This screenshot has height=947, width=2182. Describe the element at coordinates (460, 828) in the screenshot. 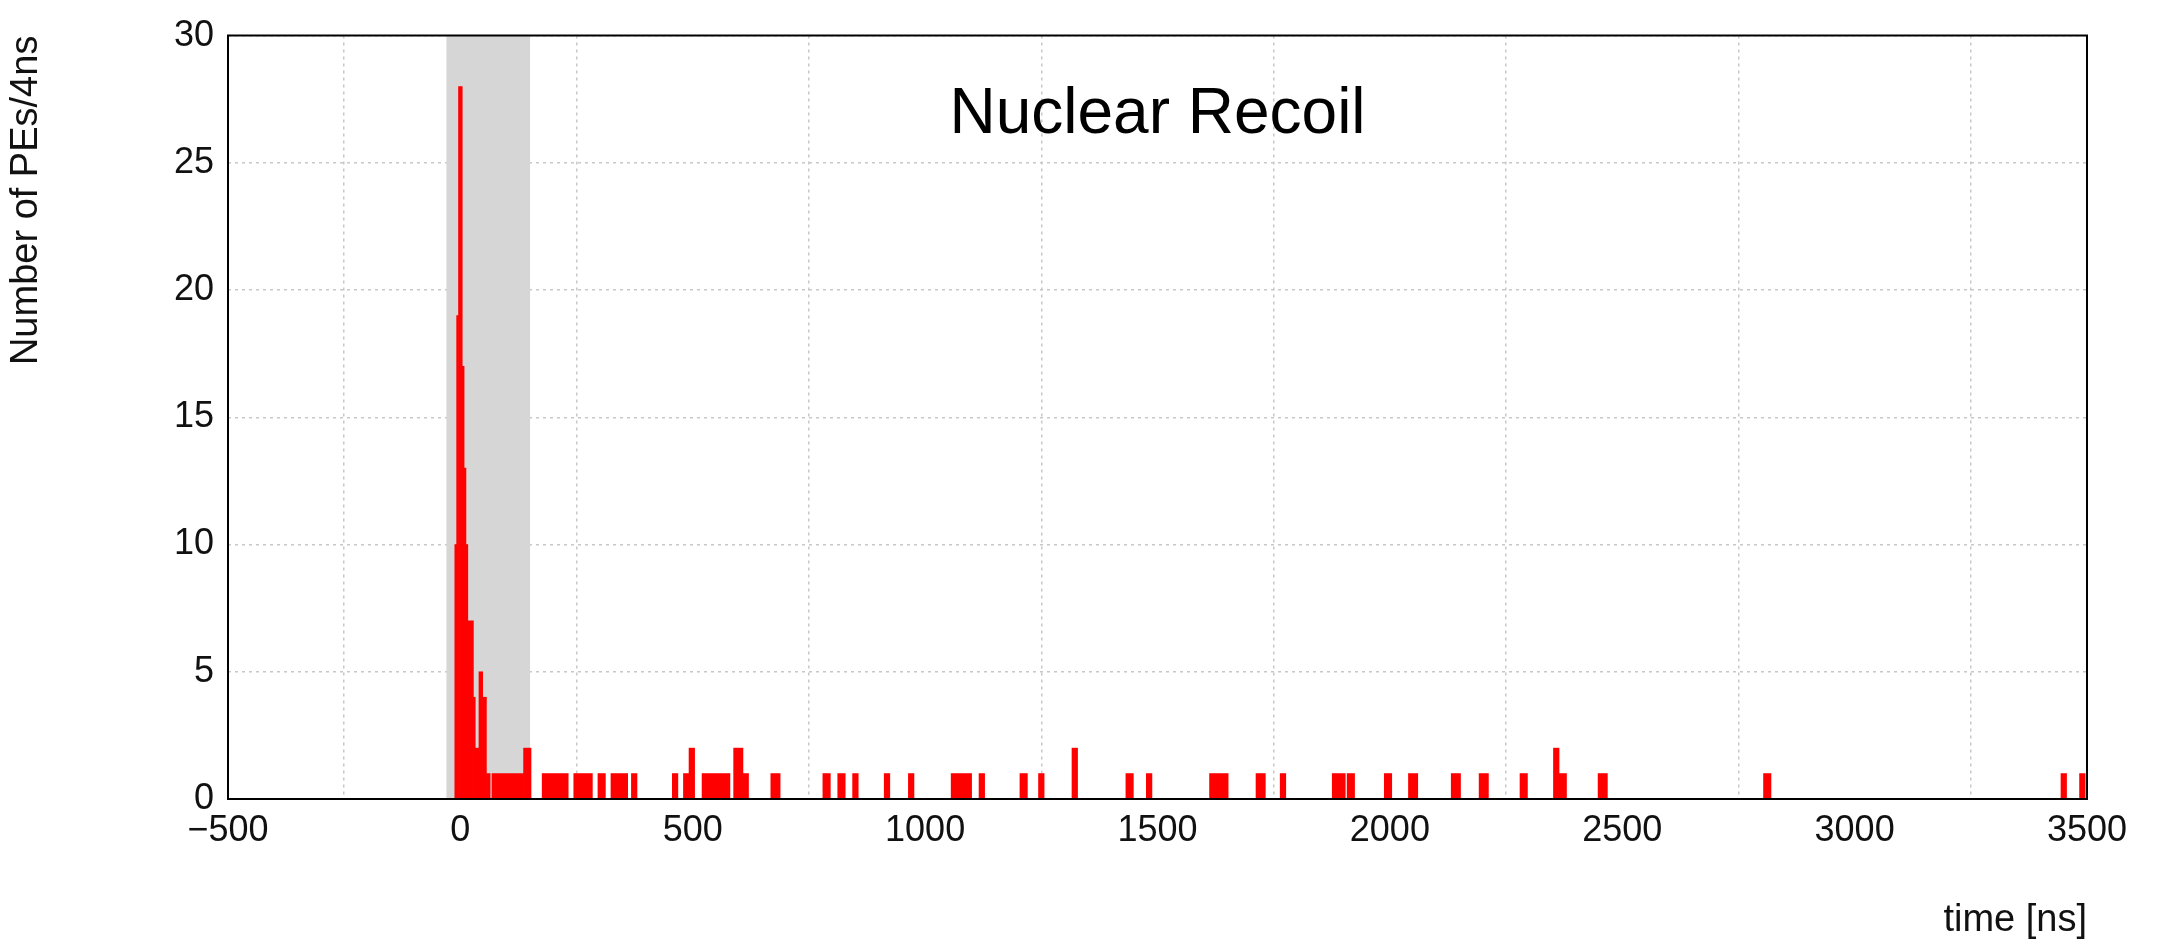

I see `x-tick-label: 0` at that location.